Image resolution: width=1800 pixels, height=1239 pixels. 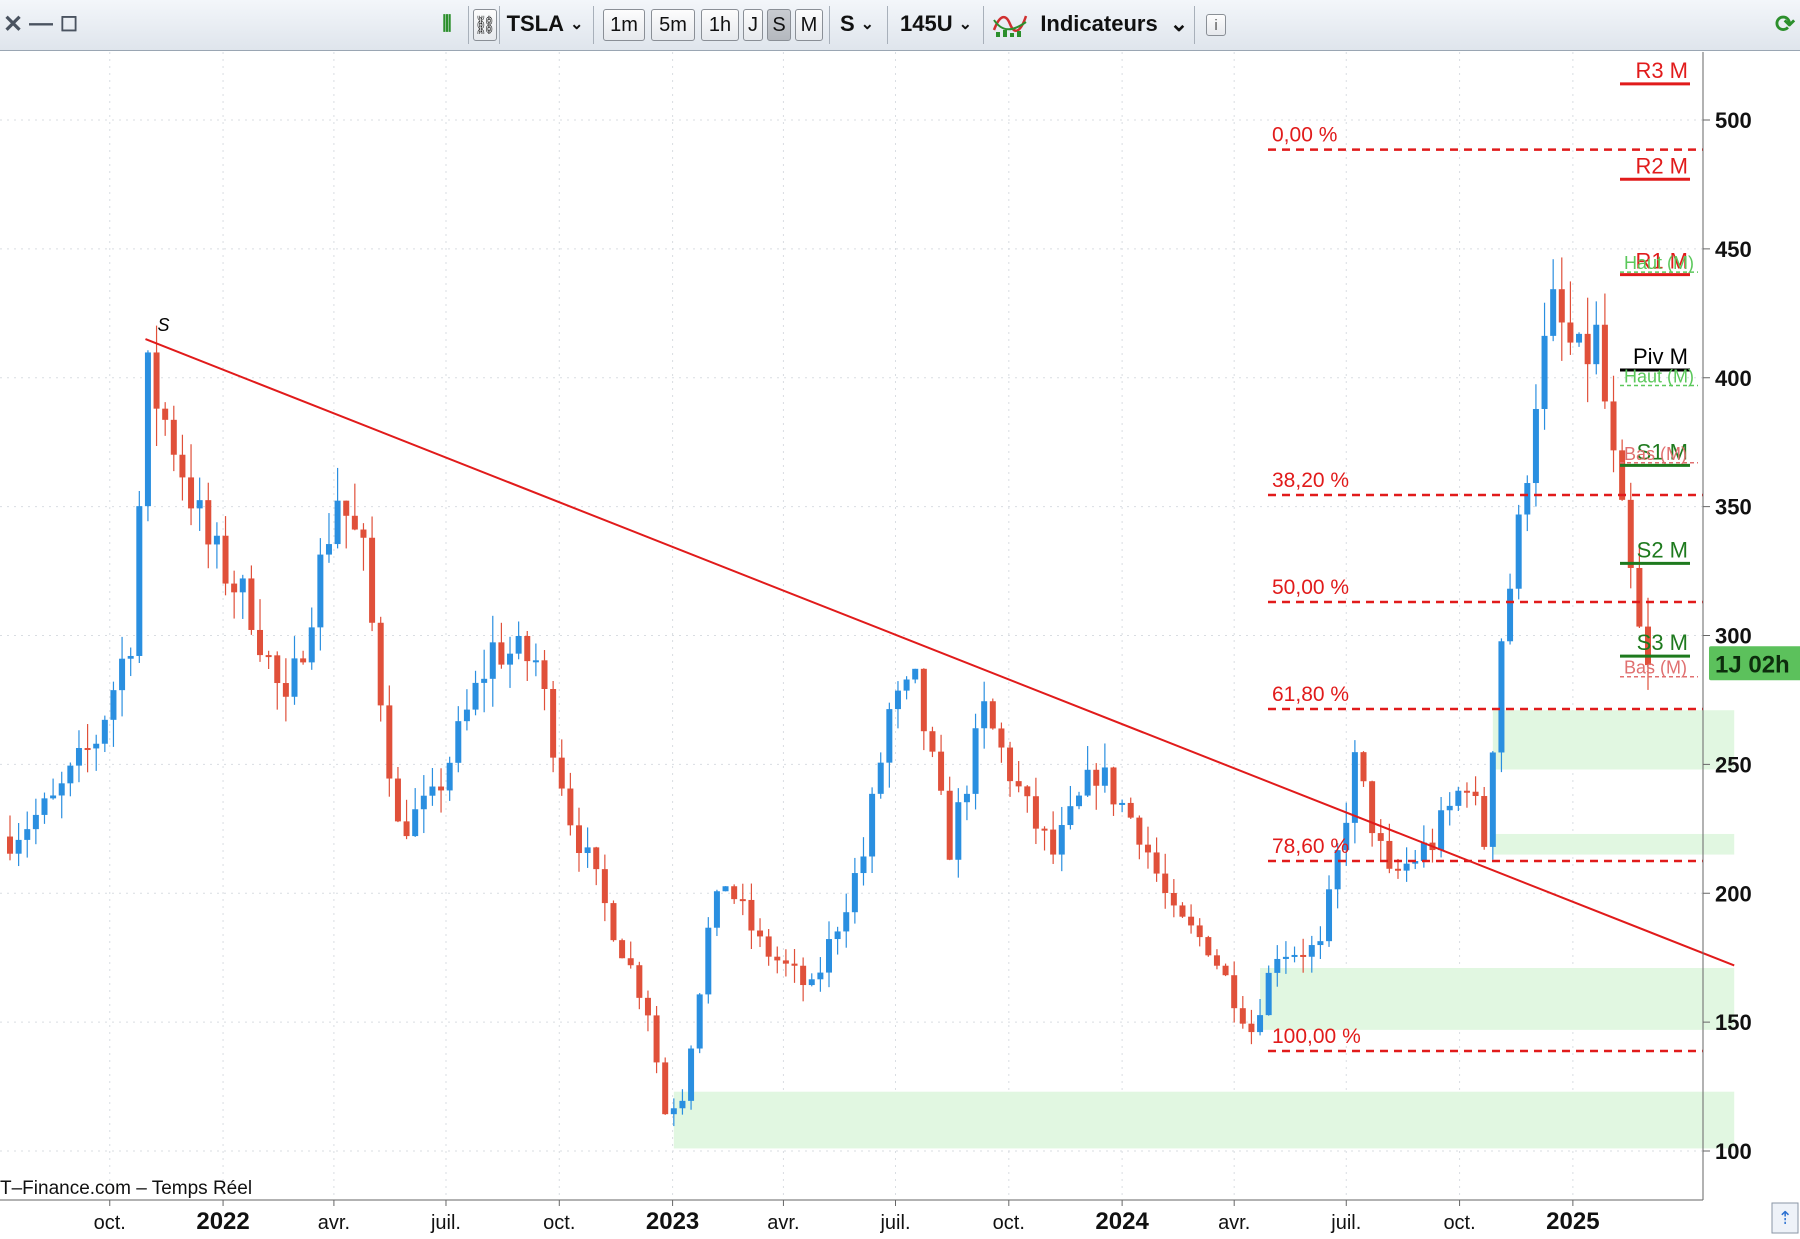 What do you see at coordinates (69, 24) in the screenshot?
I see `maximize-icon: ☐` at bounding box center [69, 24].